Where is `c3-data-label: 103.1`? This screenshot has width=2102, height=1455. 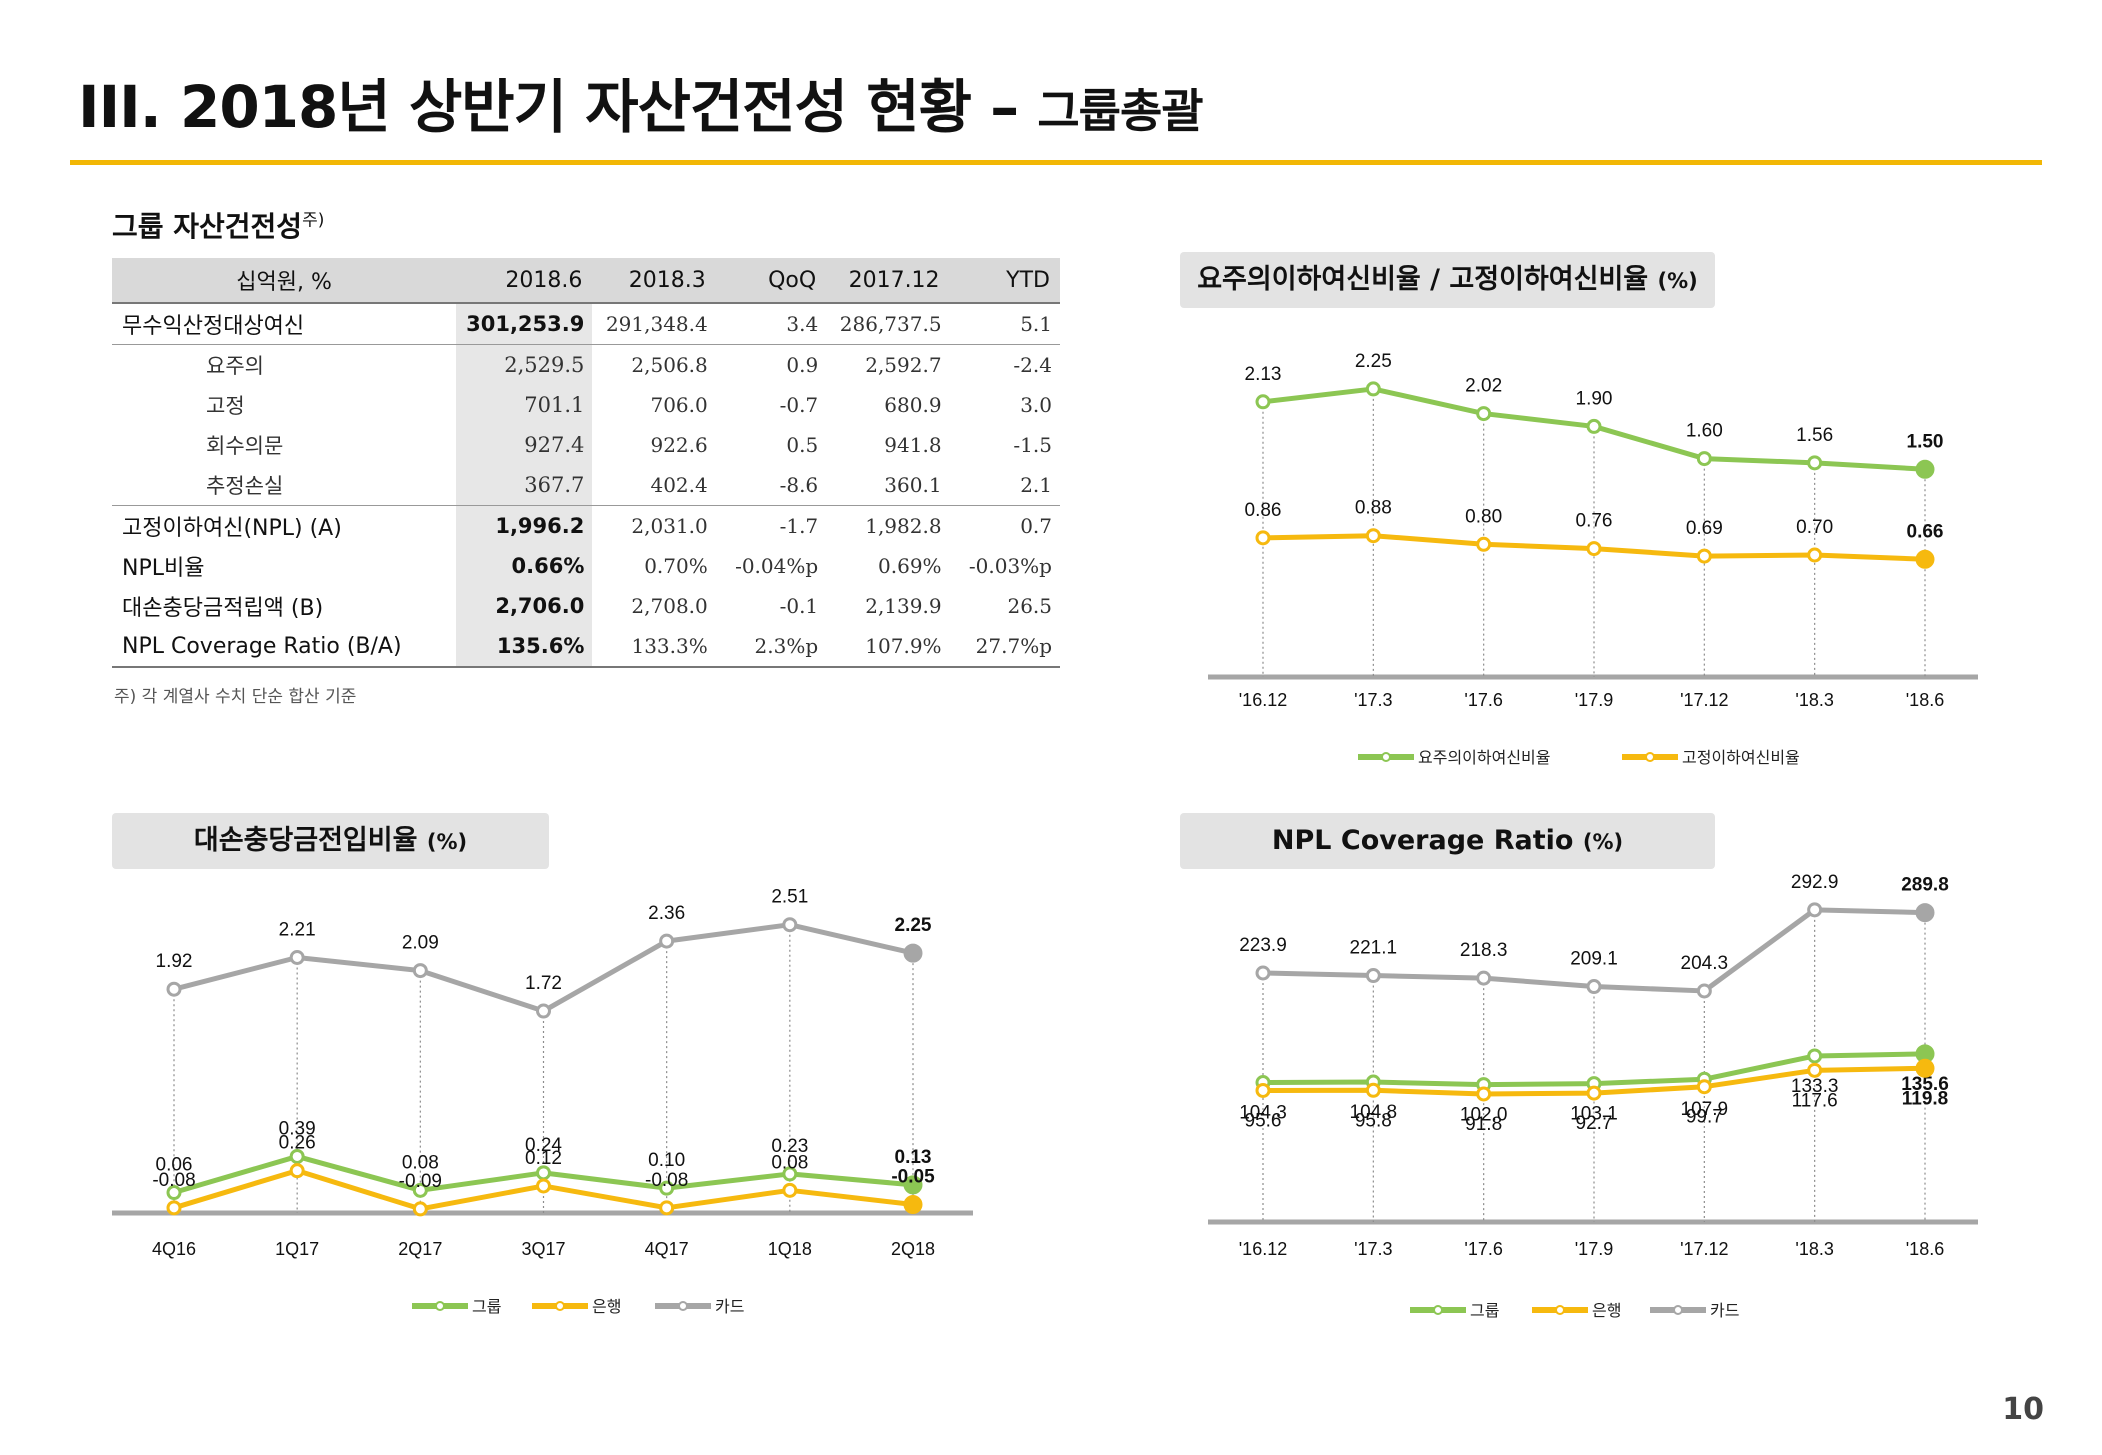 c3-data-label: 103.1 is located at coordinates (1594, 1114).